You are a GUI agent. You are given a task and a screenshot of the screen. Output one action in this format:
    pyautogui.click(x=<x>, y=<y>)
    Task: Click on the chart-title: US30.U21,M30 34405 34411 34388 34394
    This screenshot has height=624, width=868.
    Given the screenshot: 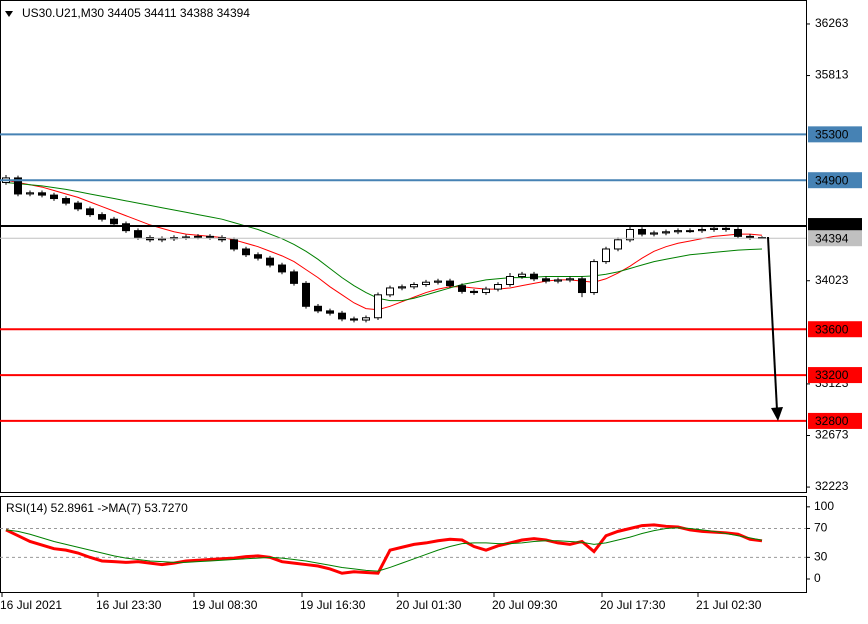 What is the action you would take?
    pyautogui.click(x=136, y=13)
    